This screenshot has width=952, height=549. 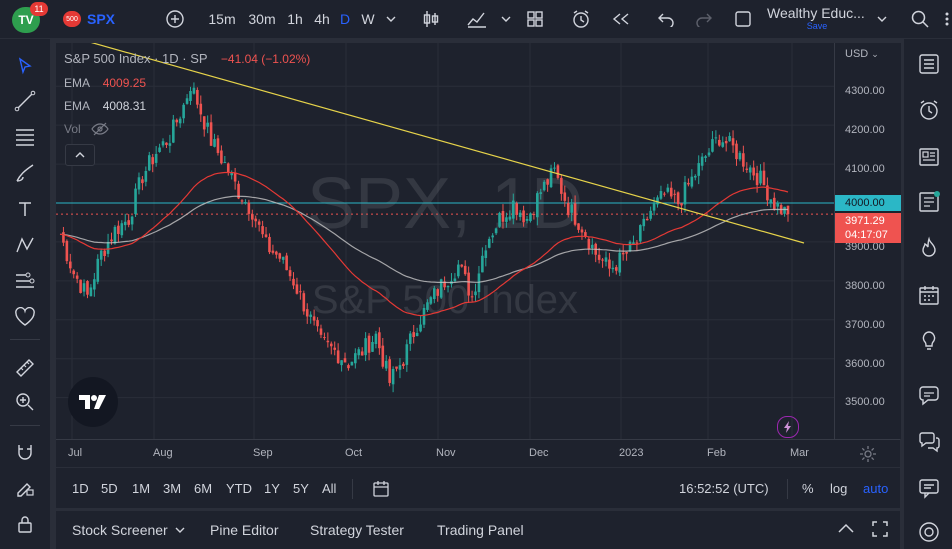 What do you see at coordinates (929, 157) in the screenshot?
I see `news-button` at bounding box center [929, 157].